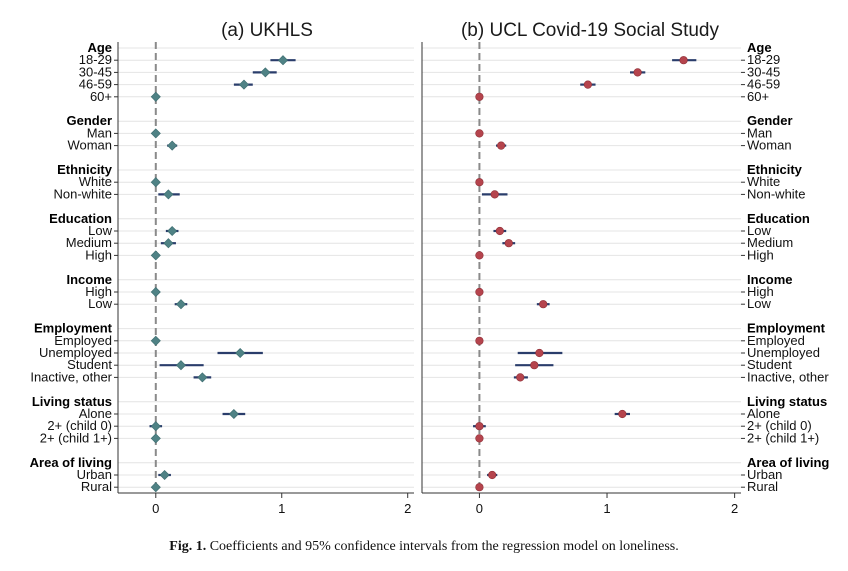 The image size is (848, 571). Describe the element at coordinates (155, 508) in the screenshot. I see `x-tick-label: 0` at that location.